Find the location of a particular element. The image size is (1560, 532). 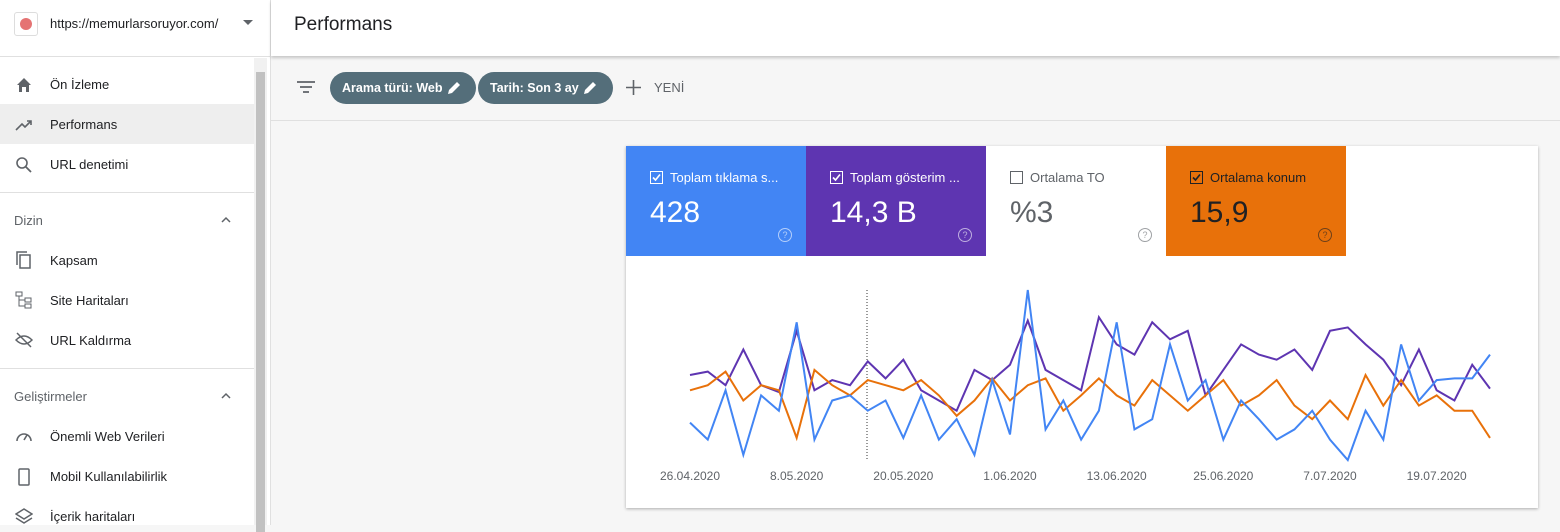

site-url: https://memurlarsoruyor.com/ is located at coordinates (134, 23).